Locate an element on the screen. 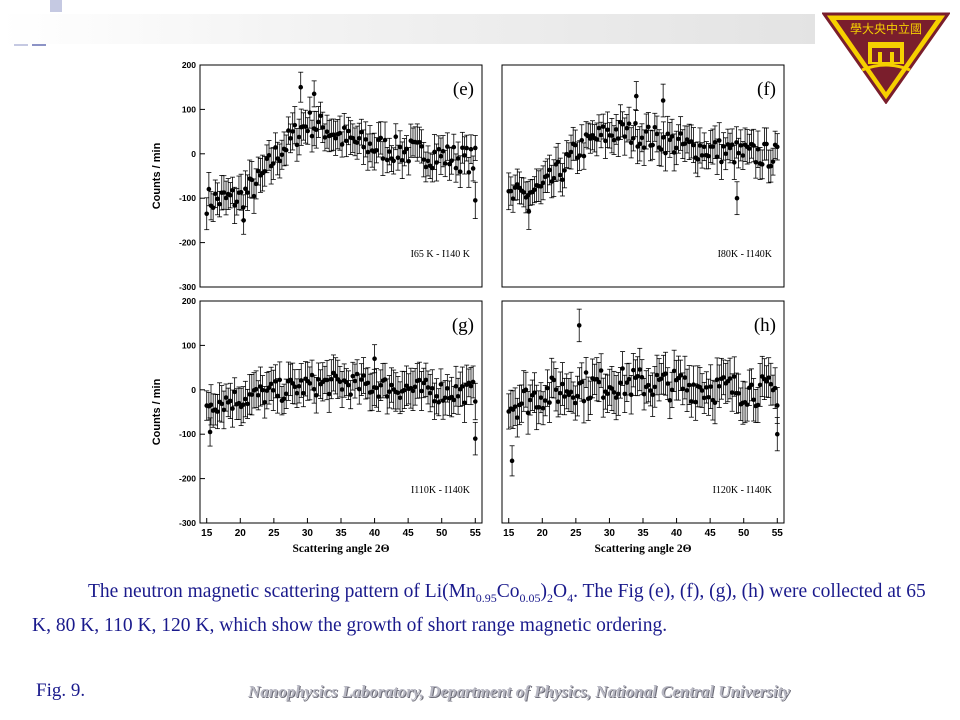  panel-label: (f) is located at coordinates (766, 89).